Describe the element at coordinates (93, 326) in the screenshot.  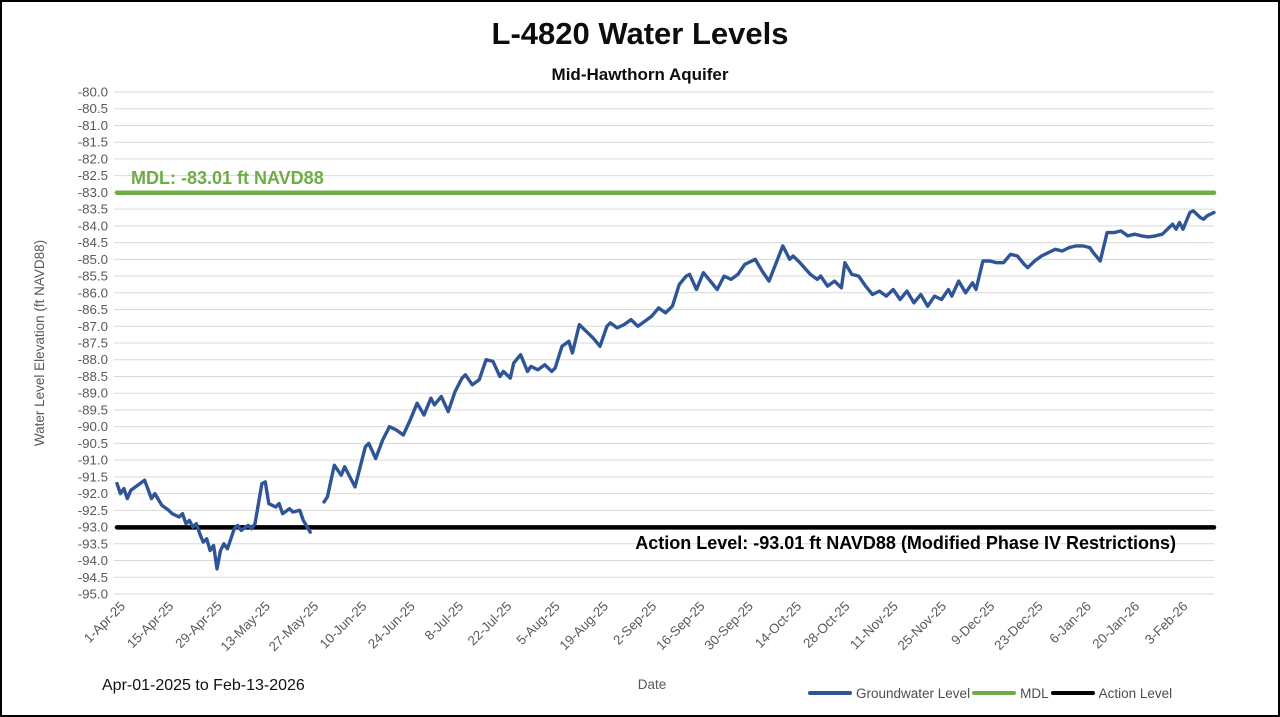
I see `y-tick-label: -87.0` at that location.